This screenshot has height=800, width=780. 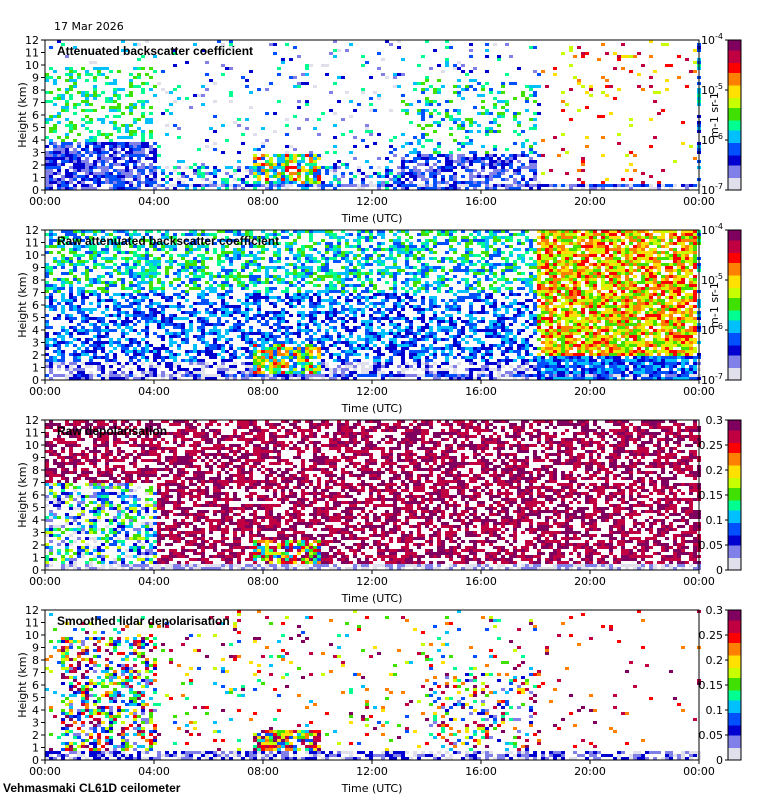 What do you see at coordinates (35, 78) in the screenshot?
I see `y-tick-label: 9` at bounding box center [35, 78].